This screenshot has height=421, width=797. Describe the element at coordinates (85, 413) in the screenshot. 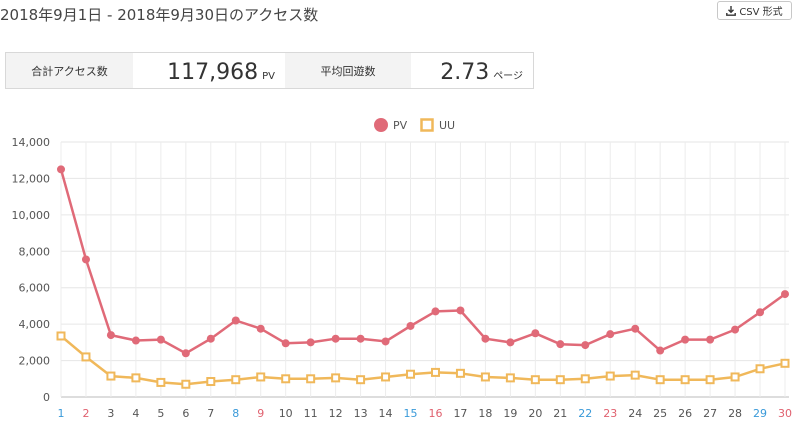

I see `x-tick-label: 2` at that location.